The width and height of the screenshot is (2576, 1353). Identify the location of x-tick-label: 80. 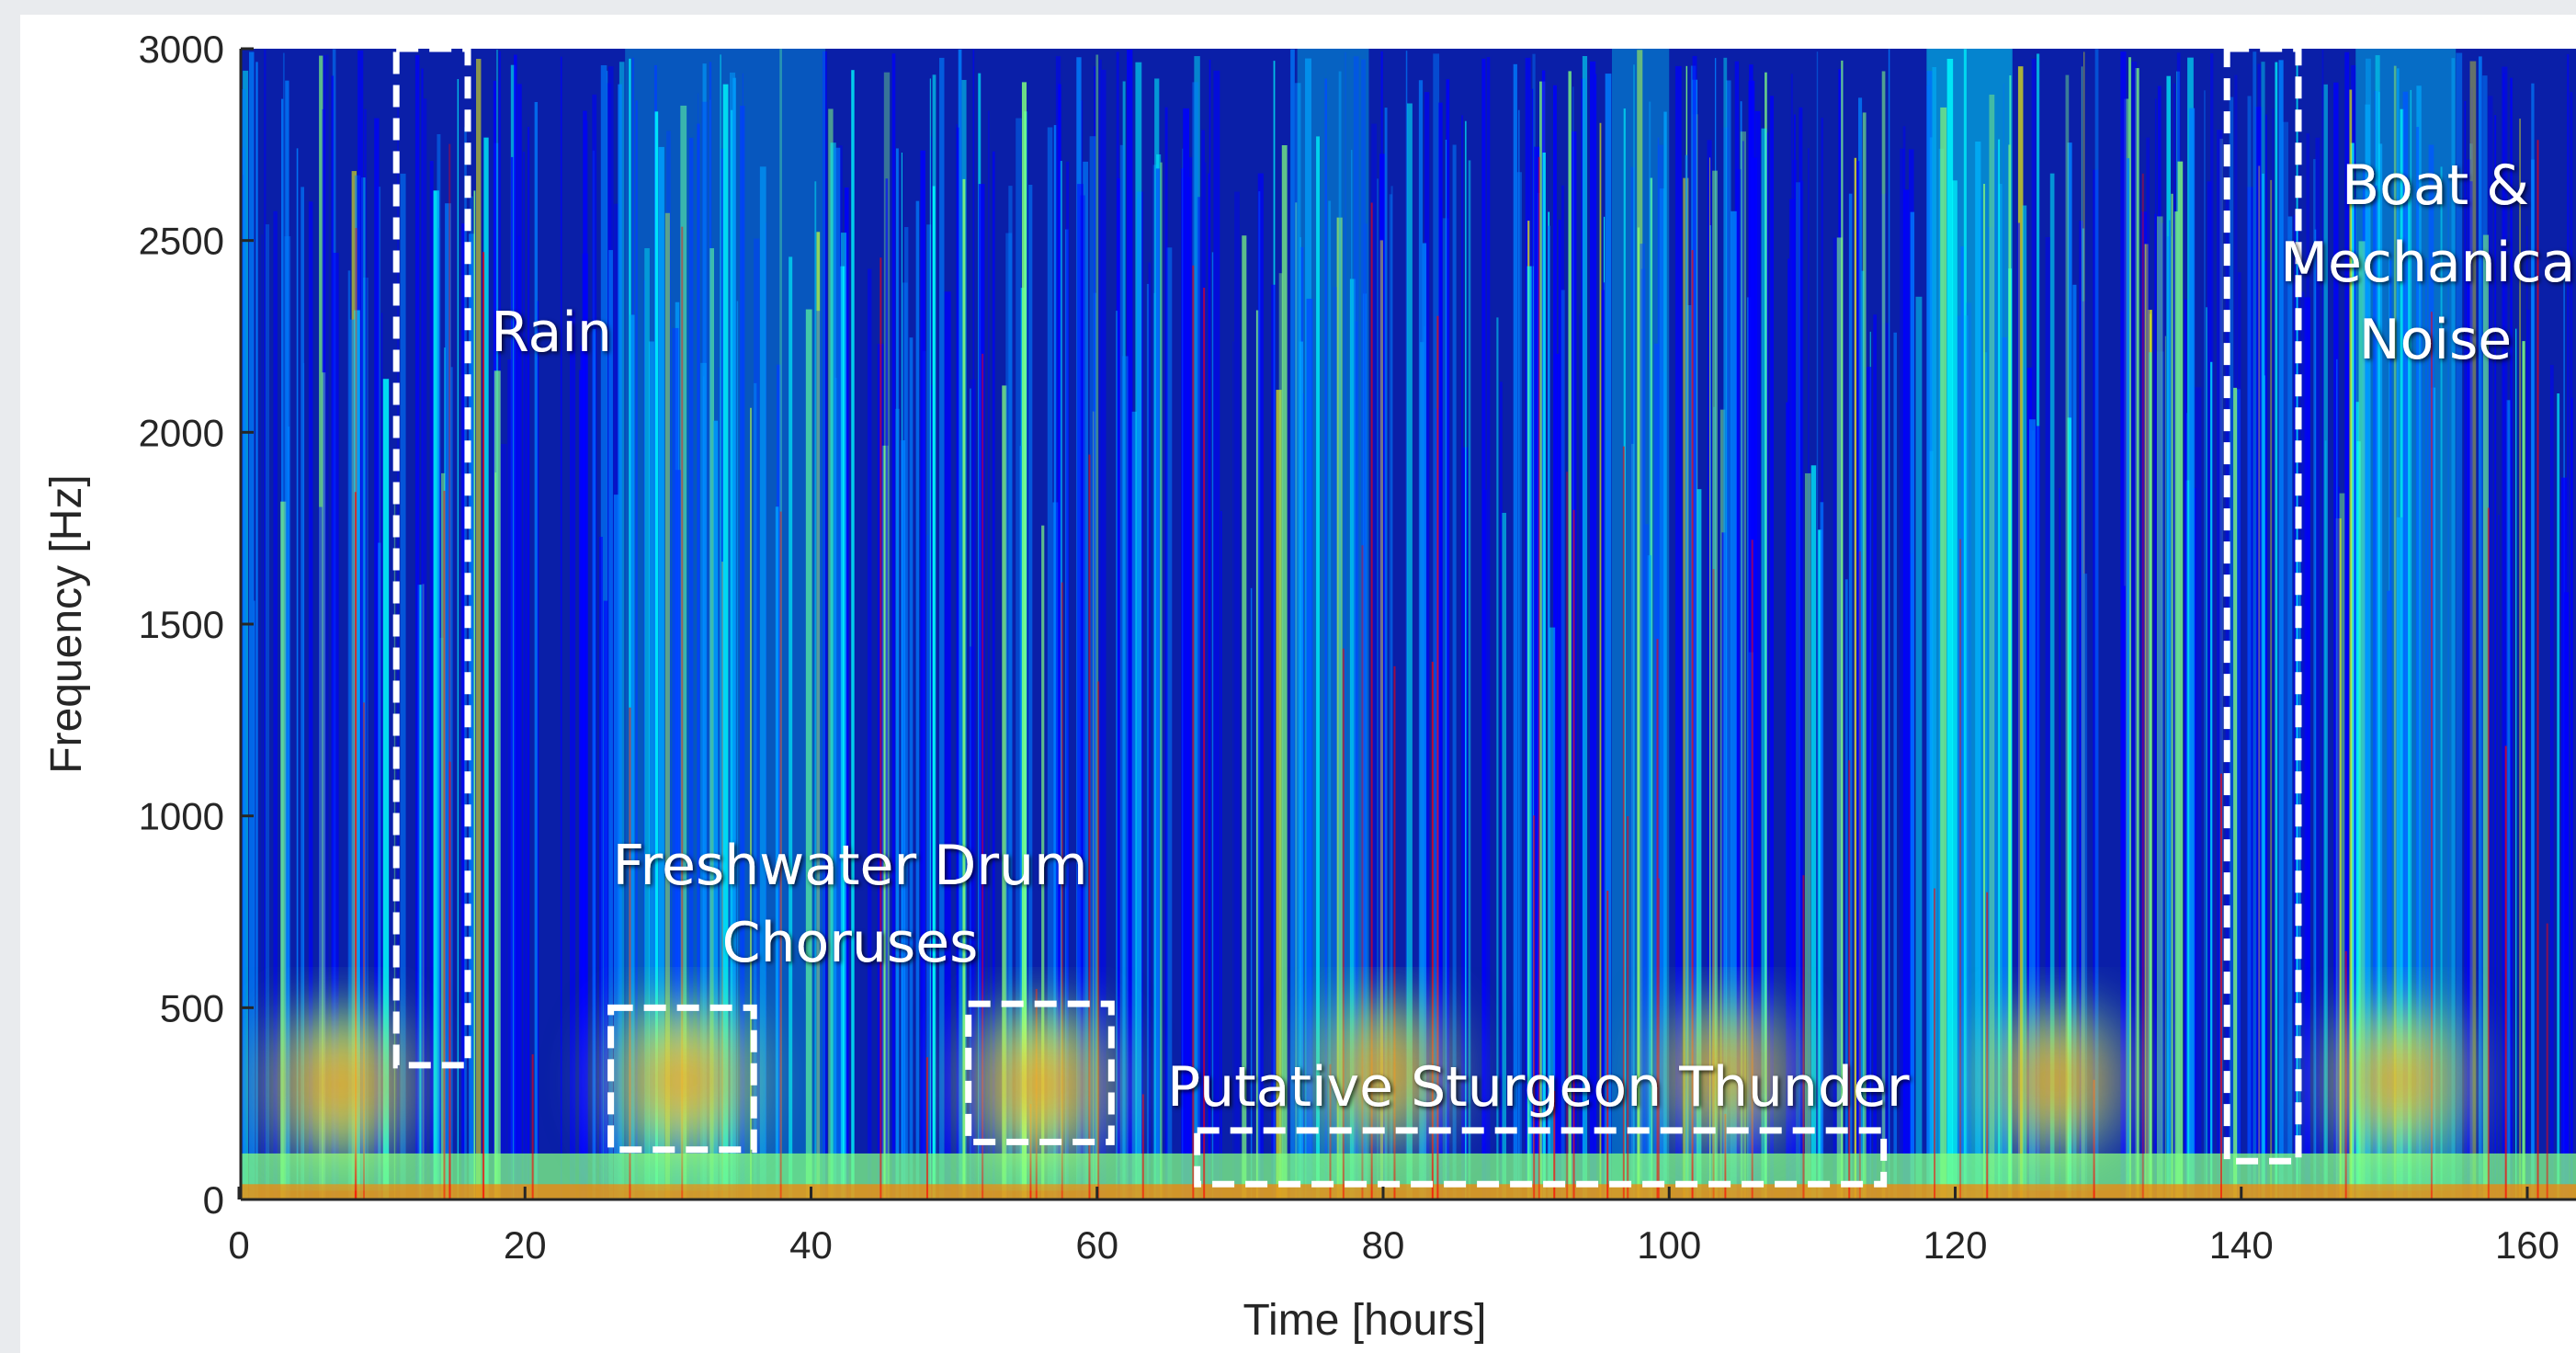
(1383, 1245).